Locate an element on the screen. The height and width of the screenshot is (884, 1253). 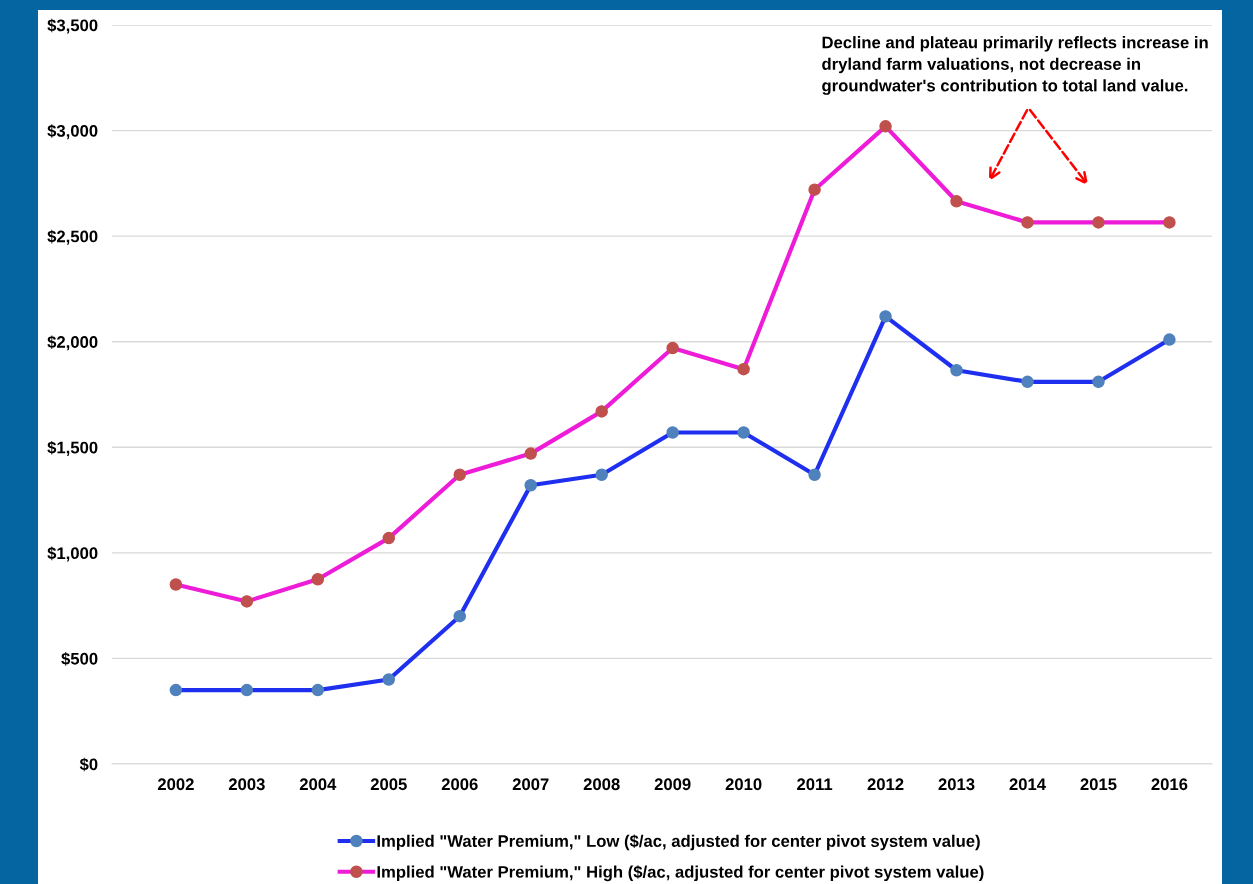
x-tick-label: 2002 is located at coordinates (175, 784).